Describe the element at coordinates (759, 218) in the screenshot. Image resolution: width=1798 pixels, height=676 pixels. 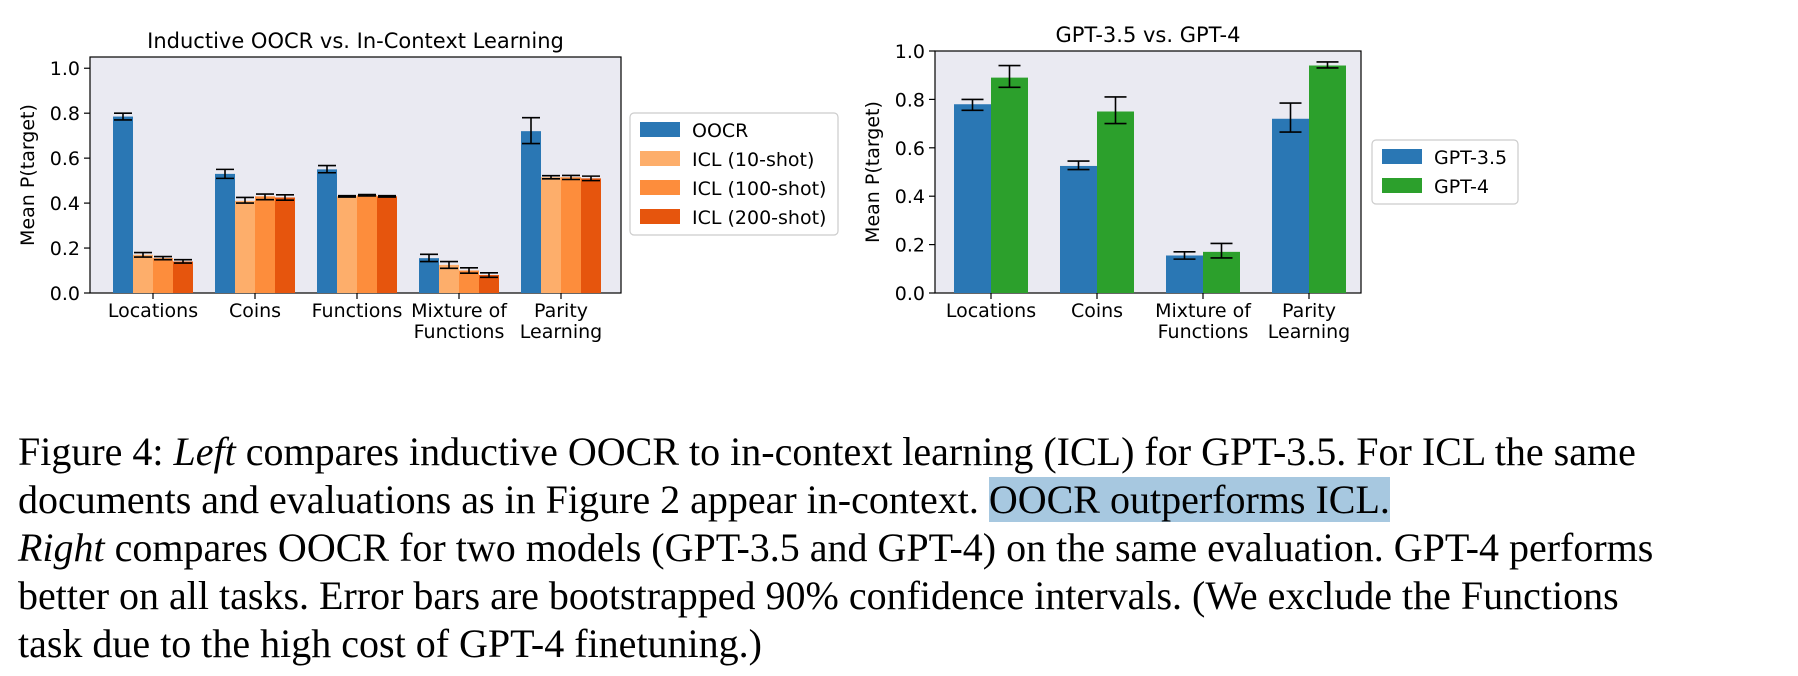
I see `legend-label: ICL (200-shot)` at that location.